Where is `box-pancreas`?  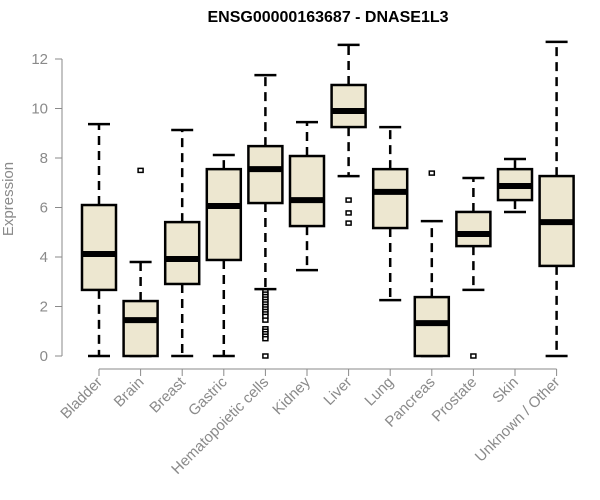
box-pancreas is located at coordinates (432, 264).